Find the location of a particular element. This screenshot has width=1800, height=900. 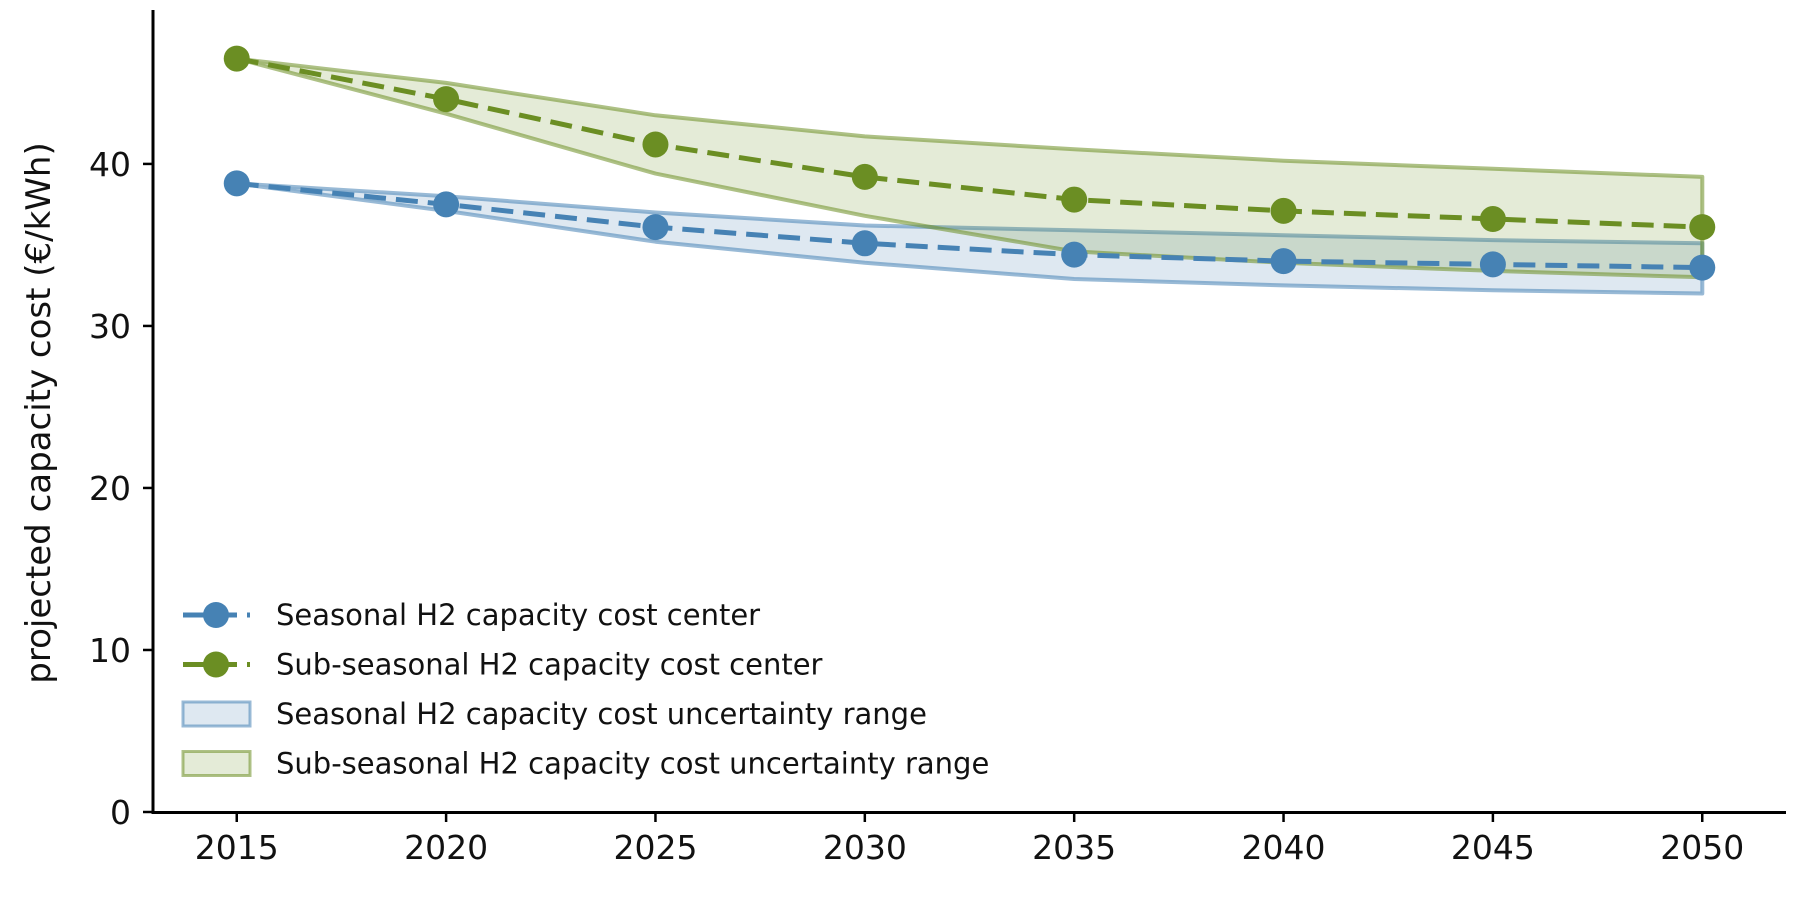

series-1-point-2040 is located at coordinates (1283, 261).